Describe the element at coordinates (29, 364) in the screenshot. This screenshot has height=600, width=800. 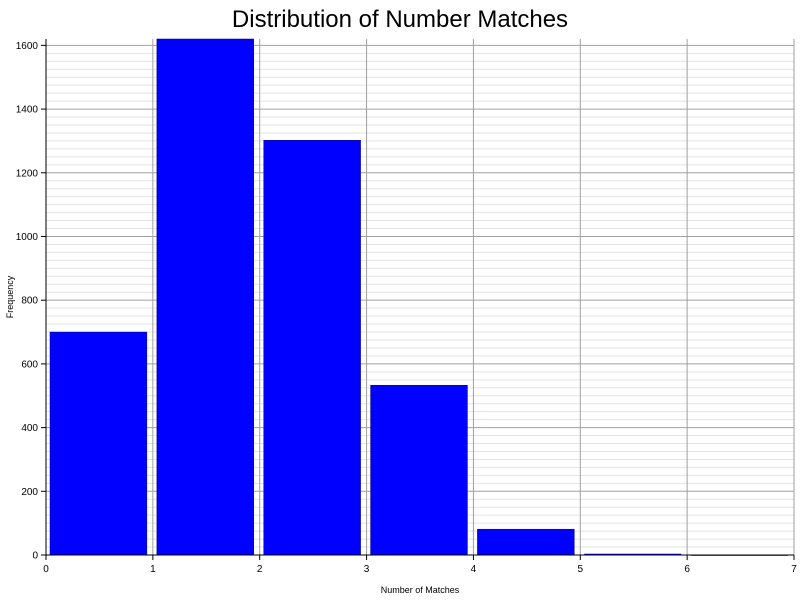
I see `y-tick-label: 600` at that location.